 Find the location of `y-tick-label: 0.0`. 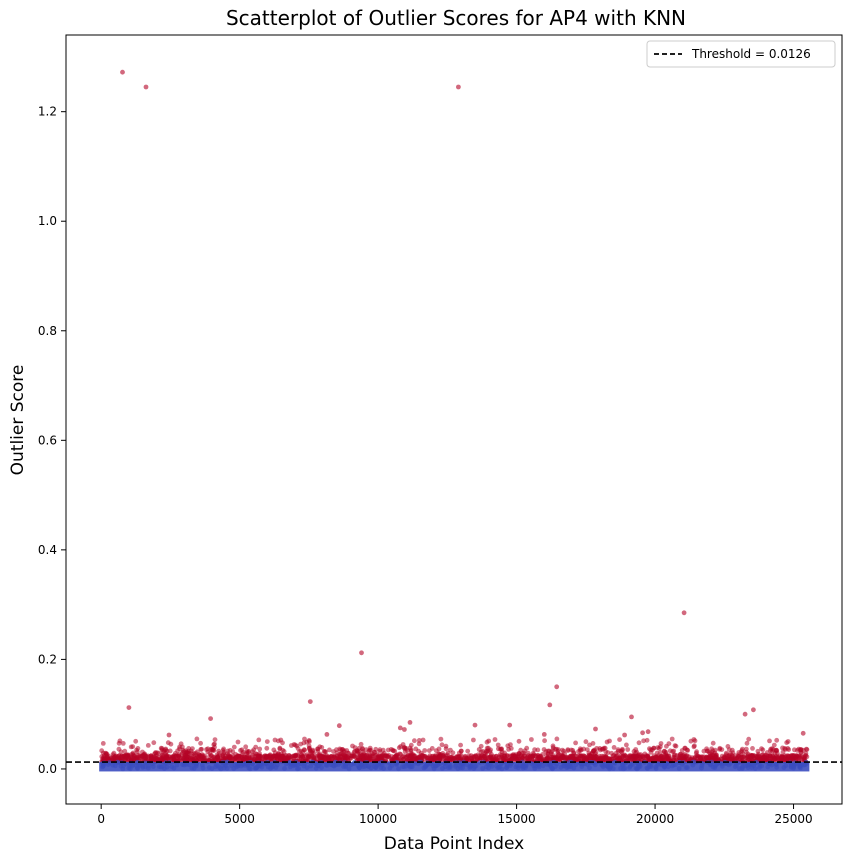

y-tick-label: 0.0 is located at coordinates (47, 769).